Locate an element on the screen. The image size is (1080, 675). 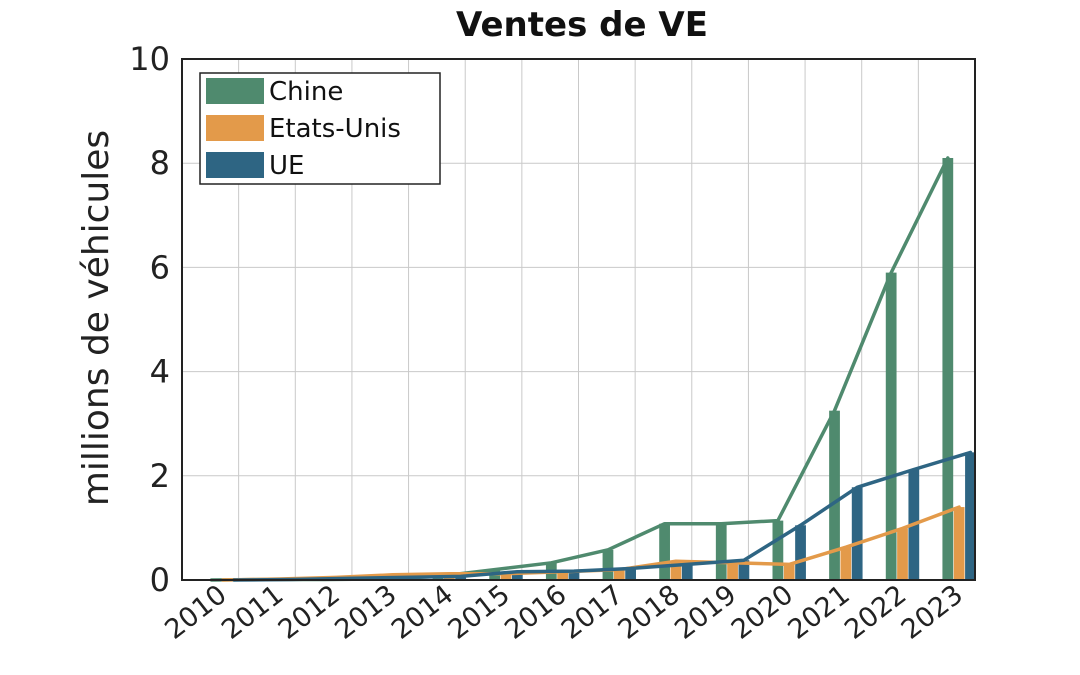
legend-label-ue: UE is located at coordinates (286, 166).